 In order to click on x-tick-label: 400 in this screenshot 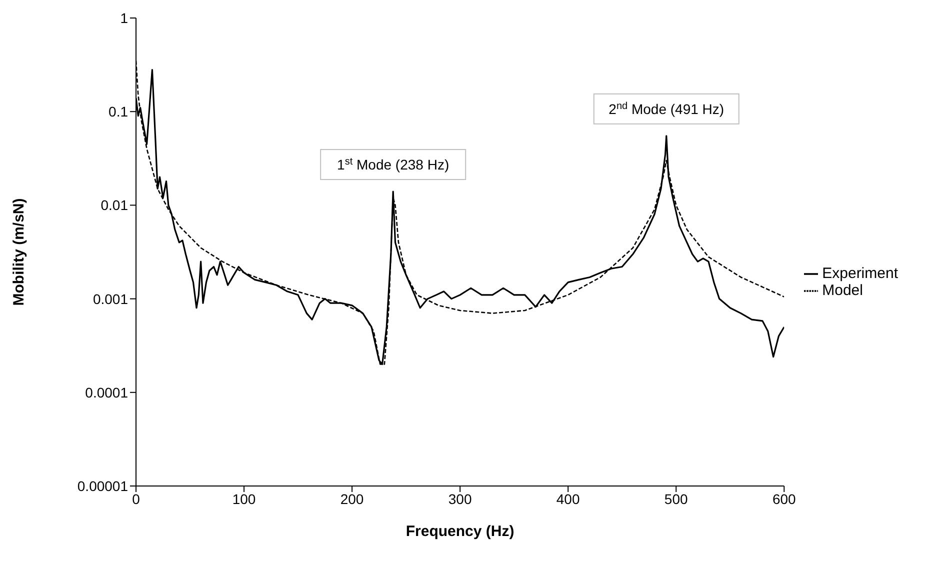, I will do `click(568, 498)`.